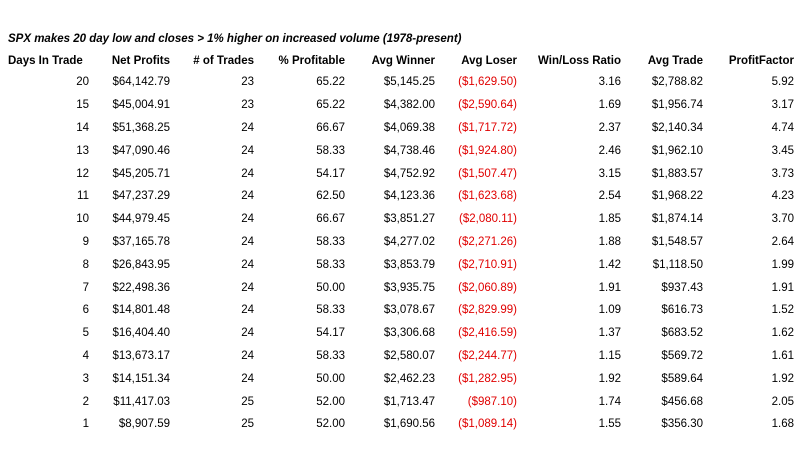  Describe the element at coordinates (782, 150) in the screenshot. I see `cell-profit-factor: 3.45` at that location.